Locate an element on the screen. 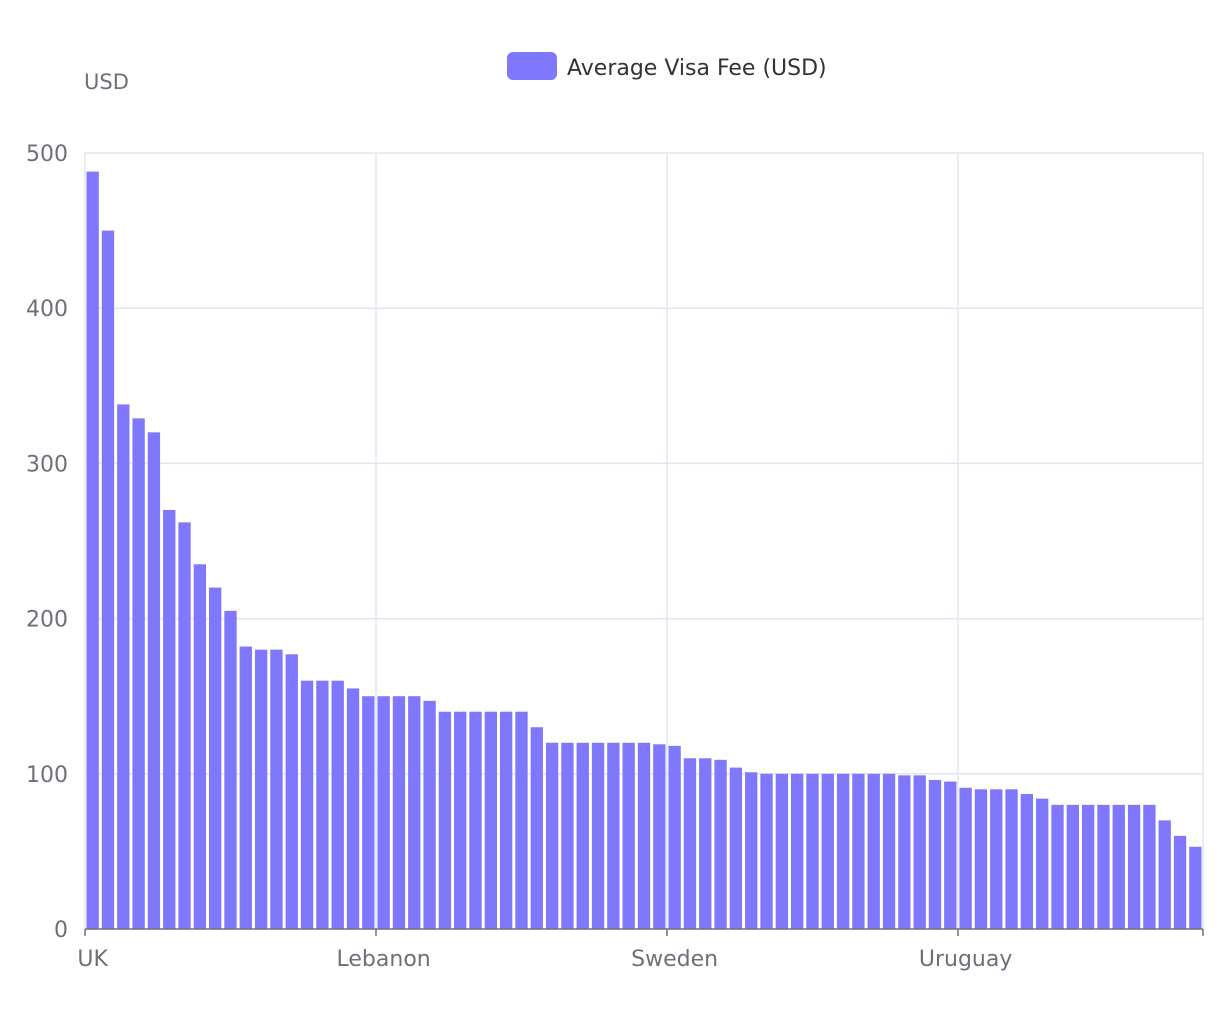 The height and width of the screenshot is (1020, 1228). y-axis-unit-label: USD is located at coordinates (106, 82).